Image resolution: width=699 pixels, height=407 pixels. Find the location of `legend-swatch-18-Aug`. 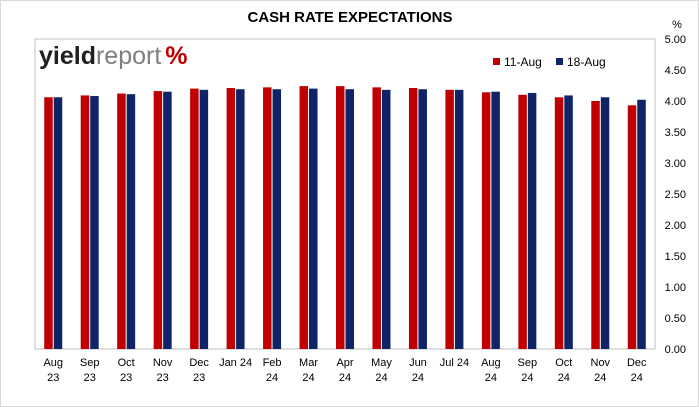

legend-swatch-18-Aug is located at coordinates (559, 61).